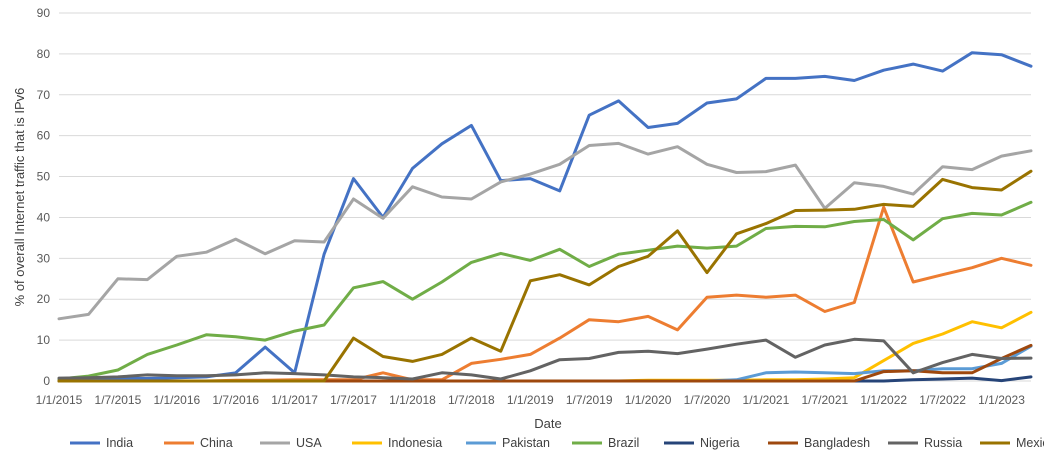  I want to click on x-tick-label: 1/1/2015, so click(59, 400).